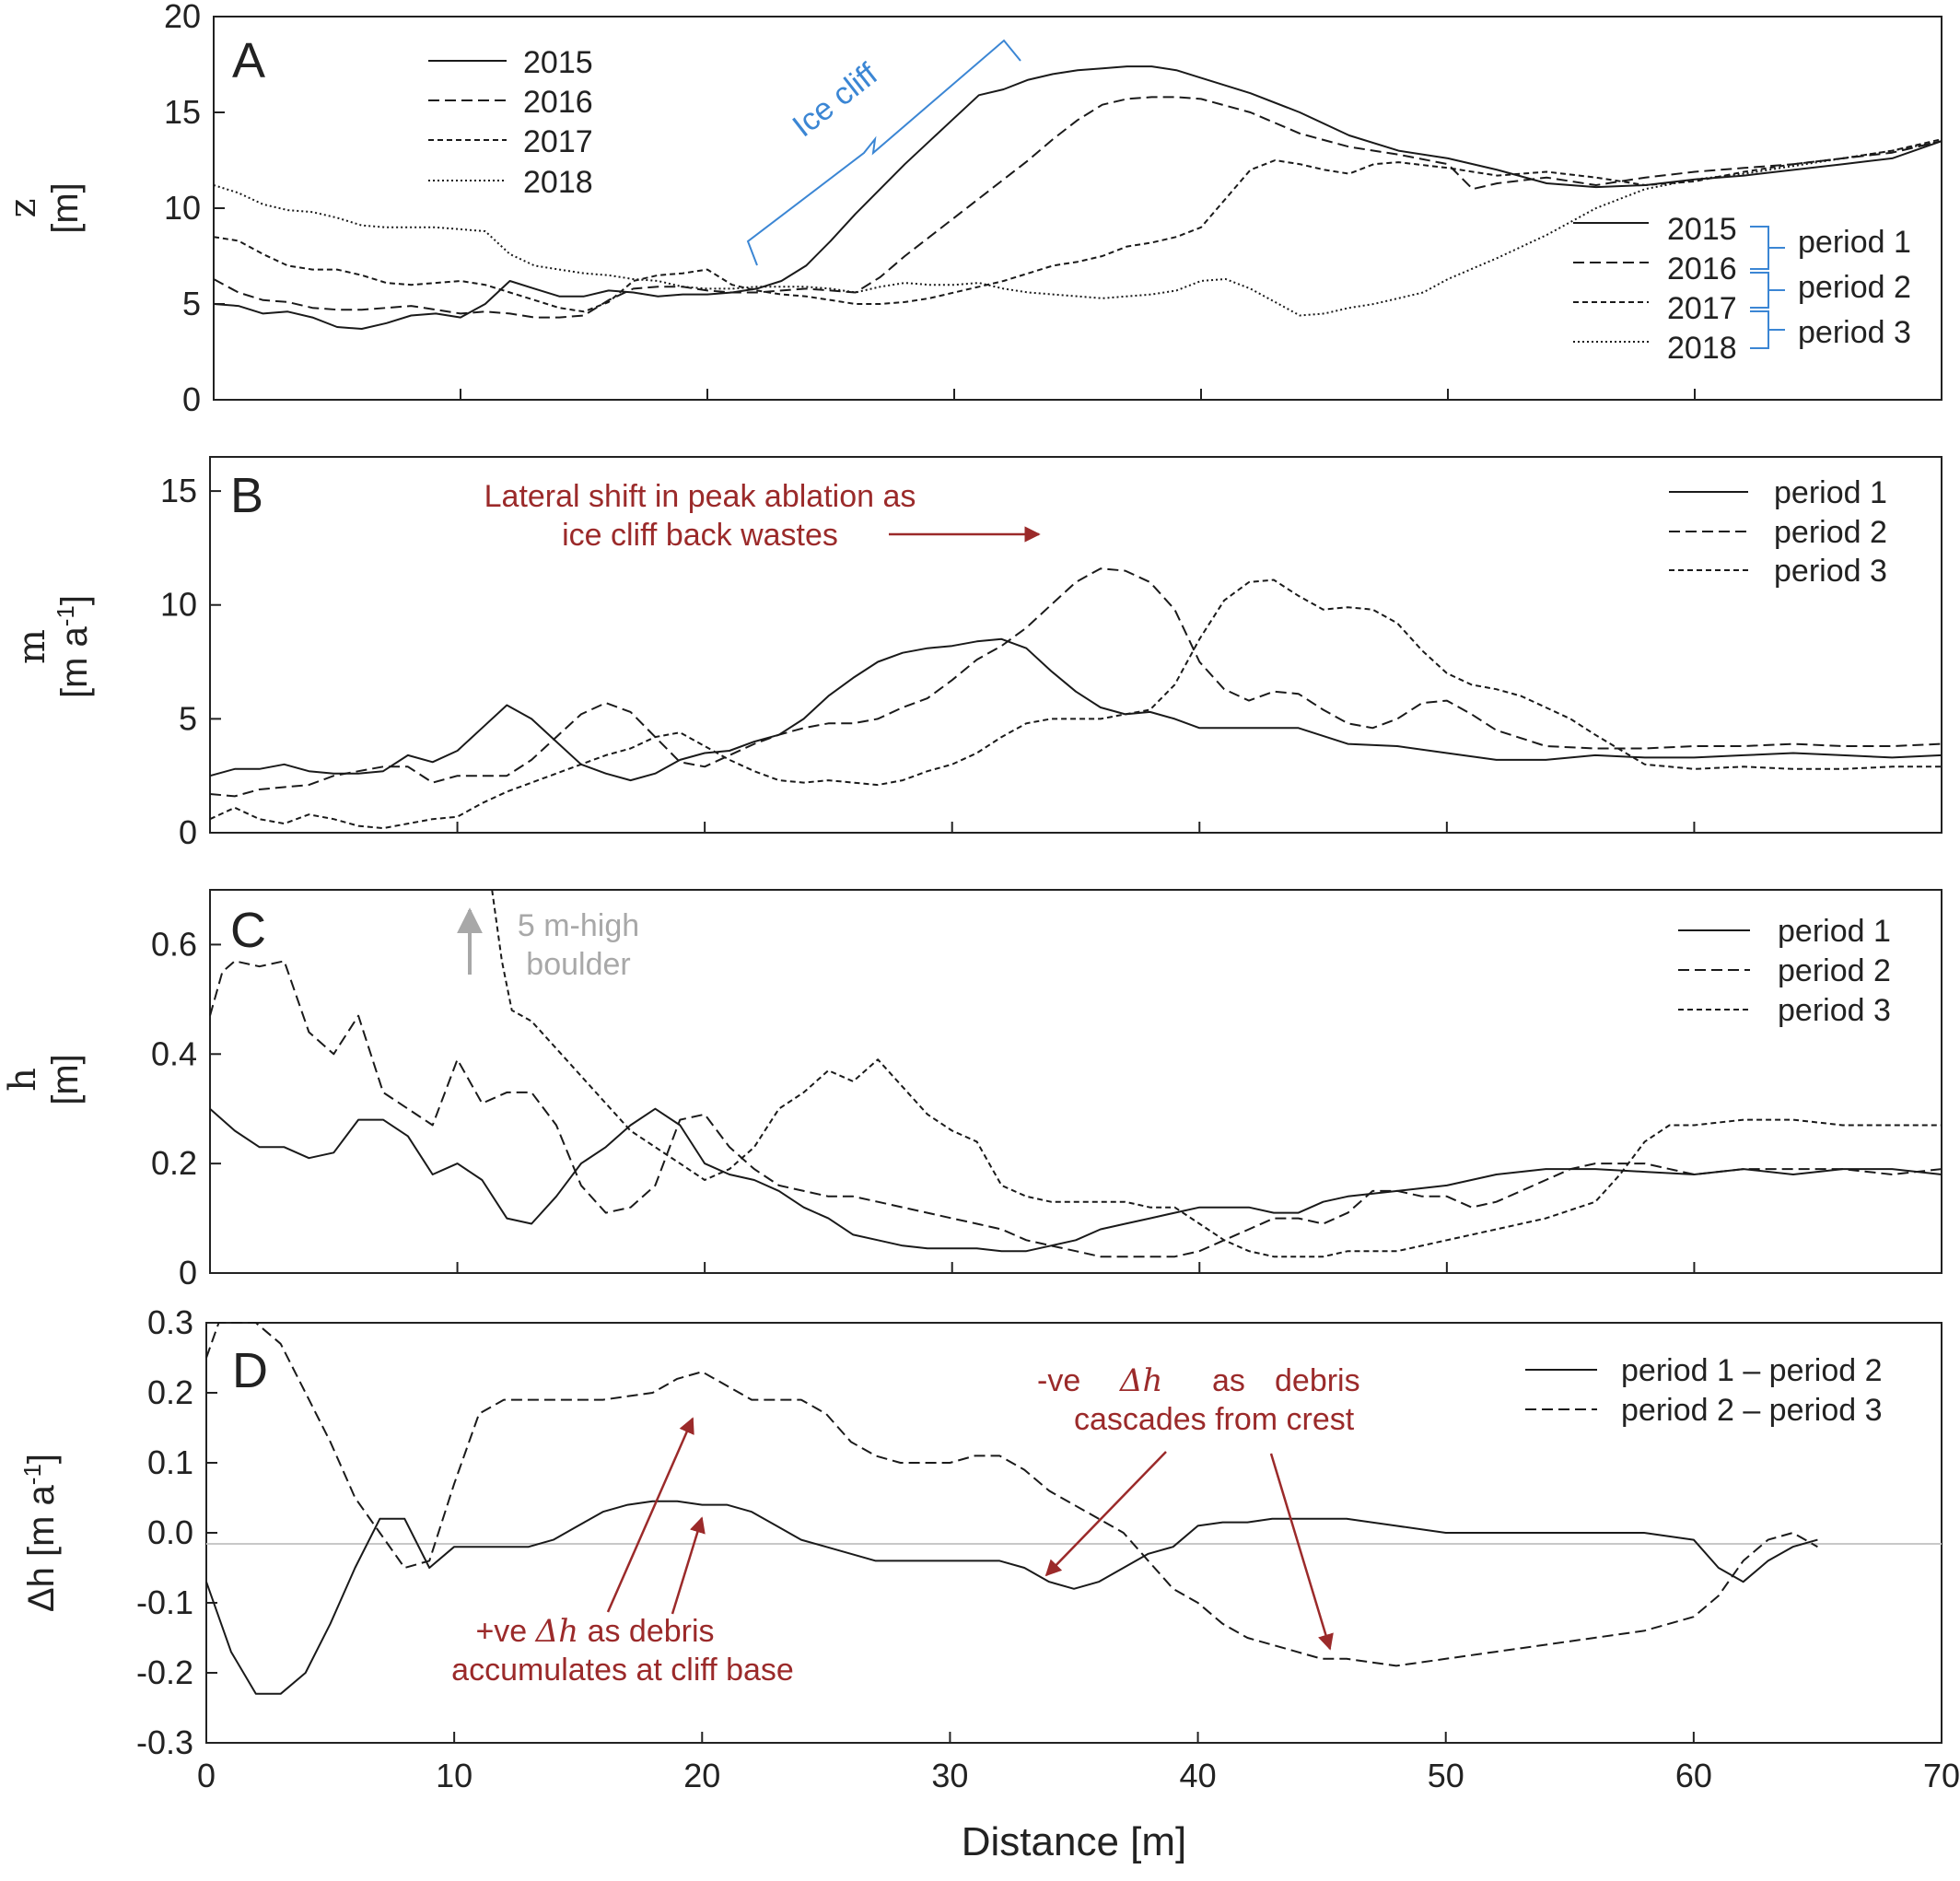  I want to click on panel-c-letter: C, so click(248, 931).